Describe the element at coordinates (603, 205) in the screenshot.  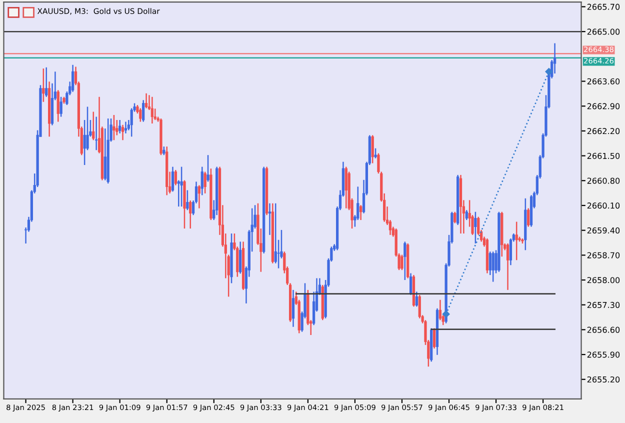
I see `y-tick-label: 2660.10` at that location.